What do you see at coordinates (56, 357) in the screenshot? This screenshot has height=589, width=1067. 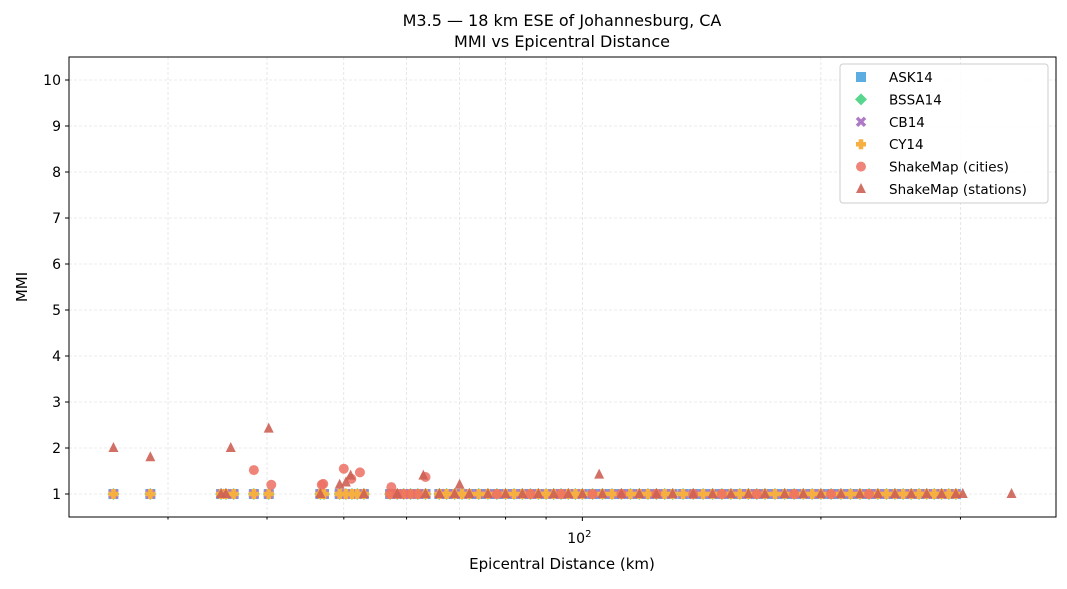 I see `y-tick-label: 4` at bounding box center [56, 357].